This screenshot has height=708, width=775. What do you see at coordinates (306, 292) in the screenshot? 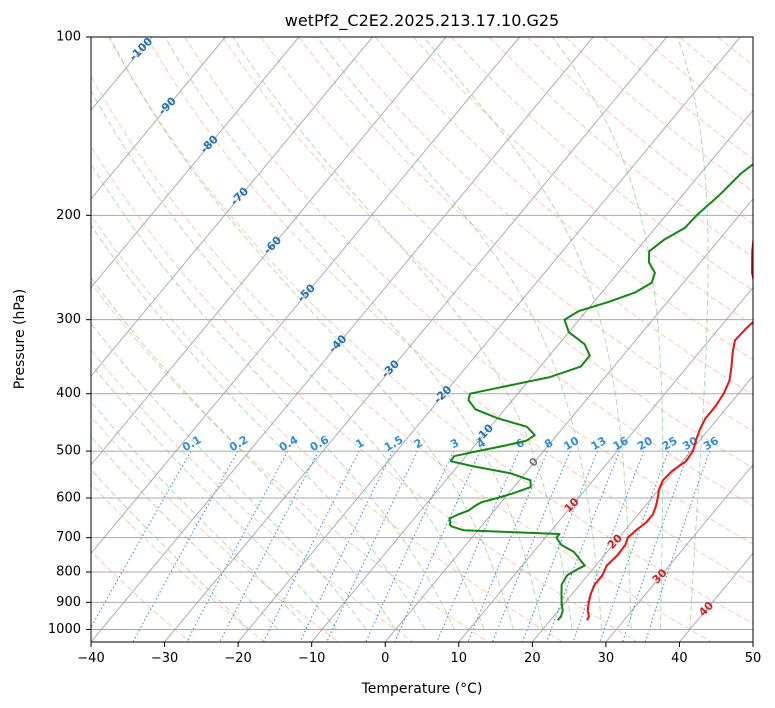
I see `isotherm-label: -50` at bounding box center [306, 292].